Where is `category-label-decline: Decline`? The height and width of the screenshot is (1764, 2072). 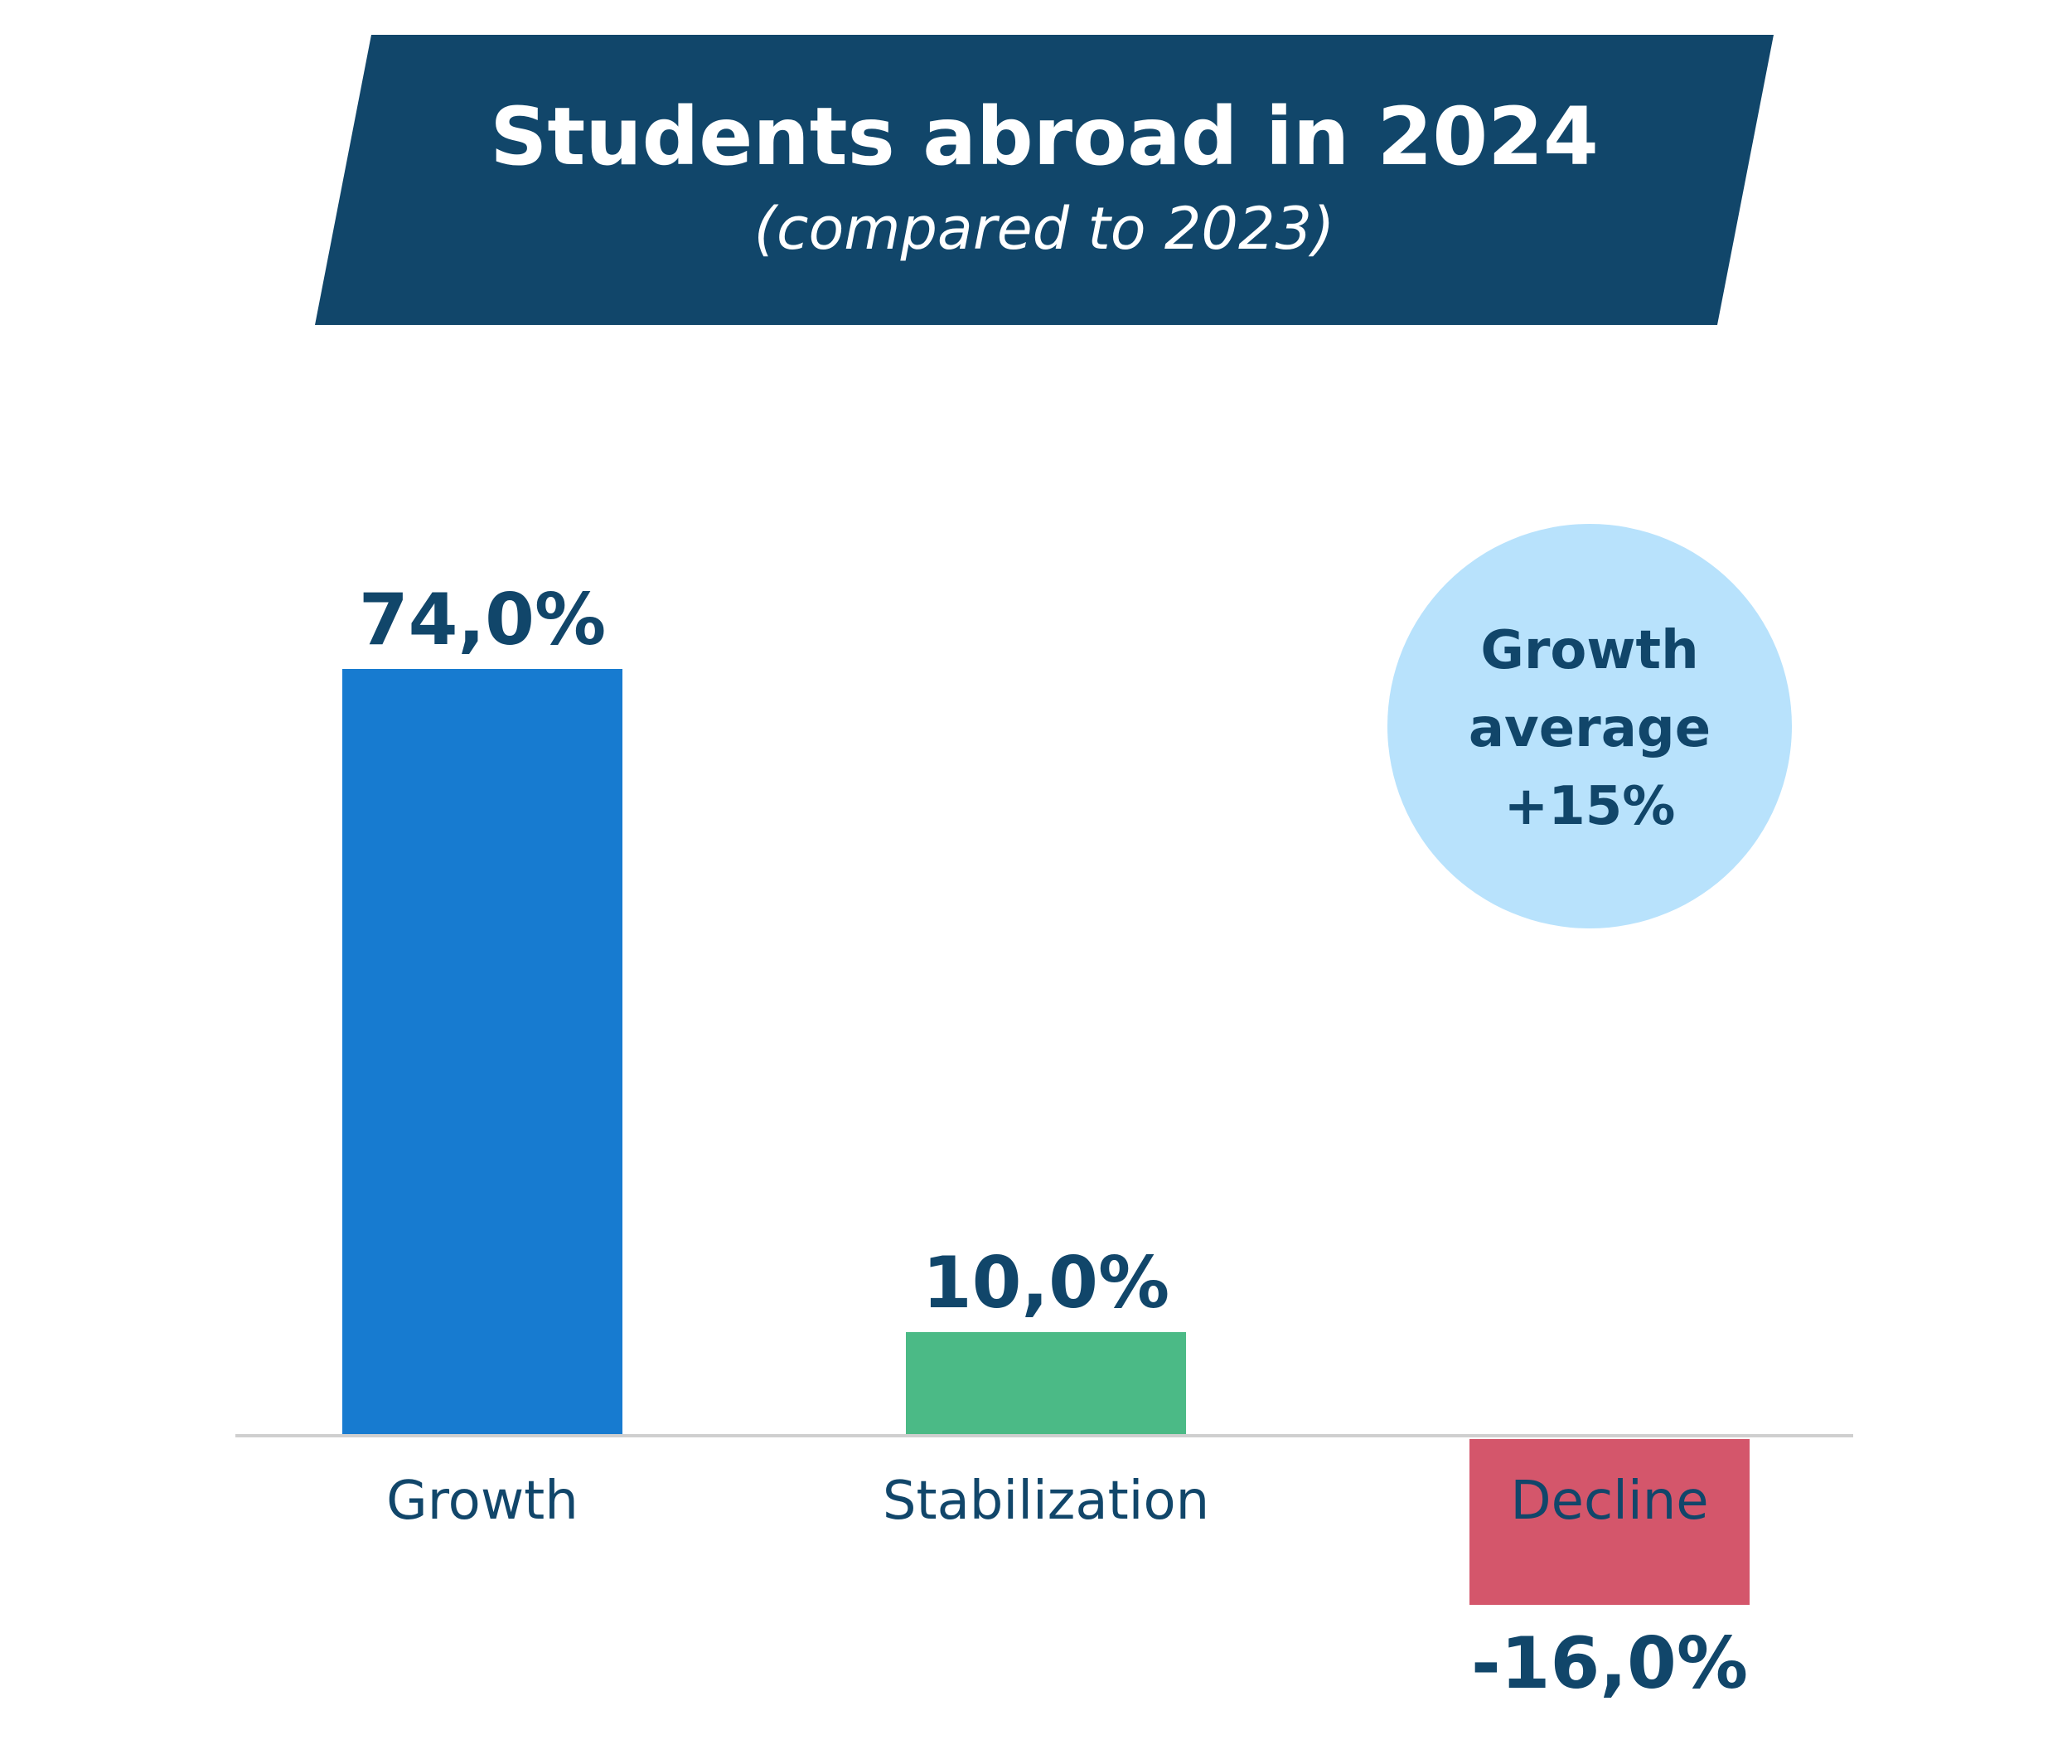
category-label-decline: Decline is located at coordinates (1609, 1501).